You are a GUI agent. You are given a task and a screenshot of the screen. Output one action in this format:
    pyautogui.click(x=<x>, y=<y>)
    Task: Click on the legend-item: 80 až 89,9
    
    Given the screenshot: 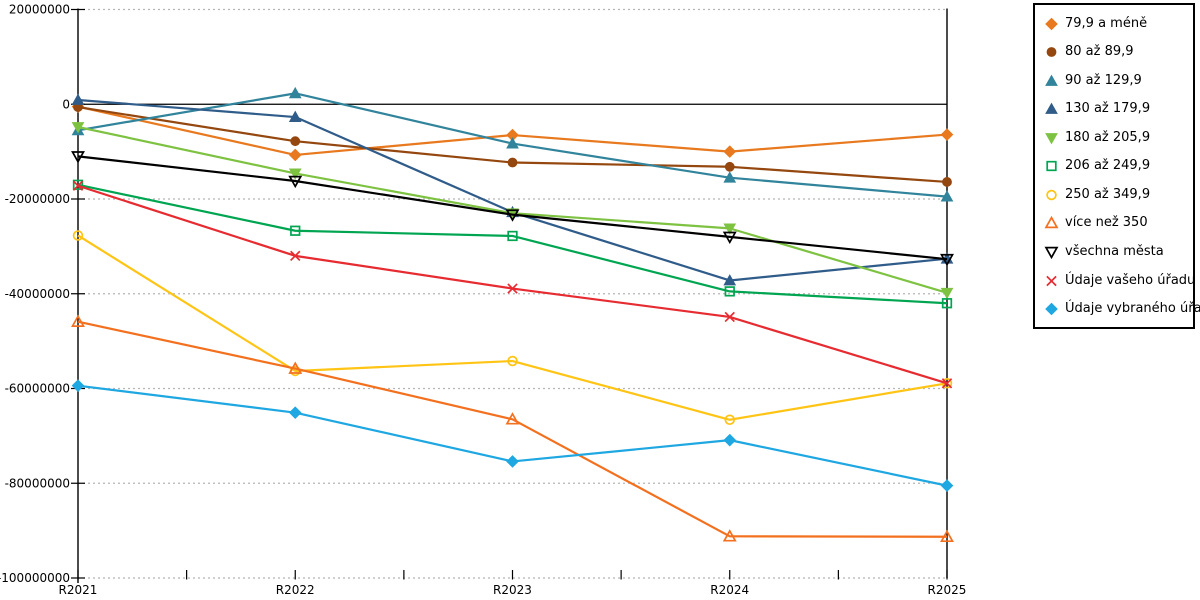 What is the action you would take?
    pyautogui.click(x=1117, y=51)
    